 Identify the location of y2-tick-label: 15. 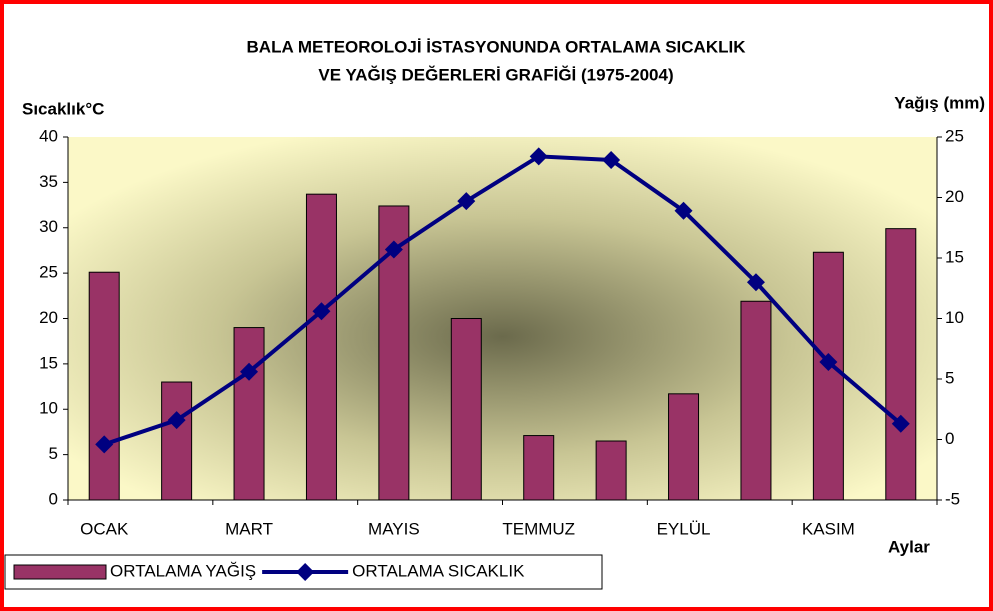
(954, 256).